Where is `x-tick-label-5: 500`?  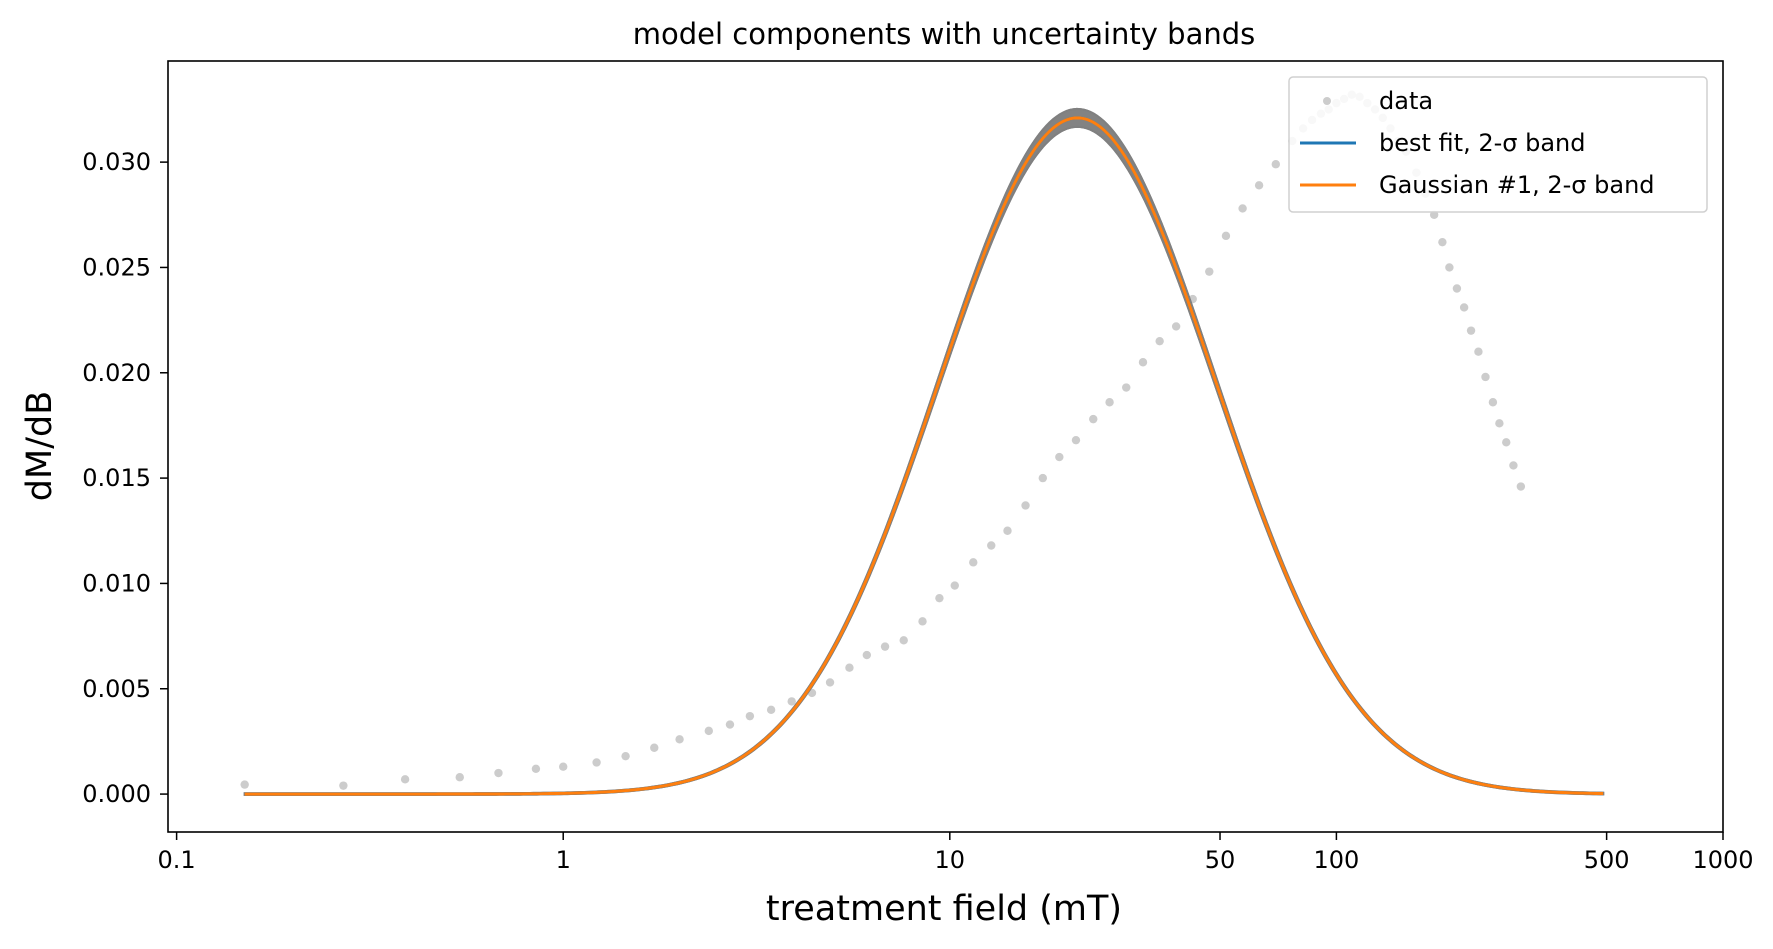
x-tick-label-5: 500 is located at coordinates (1607, 860).